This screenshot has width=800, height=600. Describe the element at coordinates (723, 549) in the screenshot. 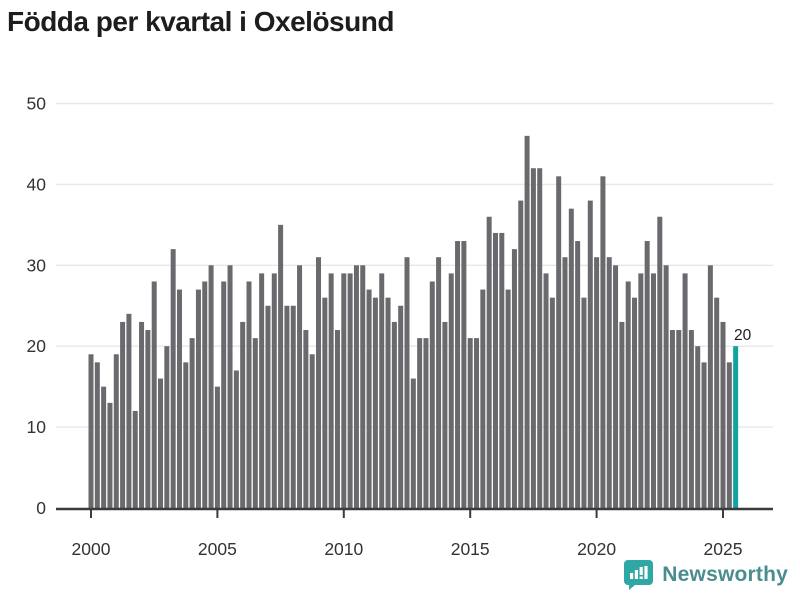

I see `x-axis-tick-label: 2025` at that location.